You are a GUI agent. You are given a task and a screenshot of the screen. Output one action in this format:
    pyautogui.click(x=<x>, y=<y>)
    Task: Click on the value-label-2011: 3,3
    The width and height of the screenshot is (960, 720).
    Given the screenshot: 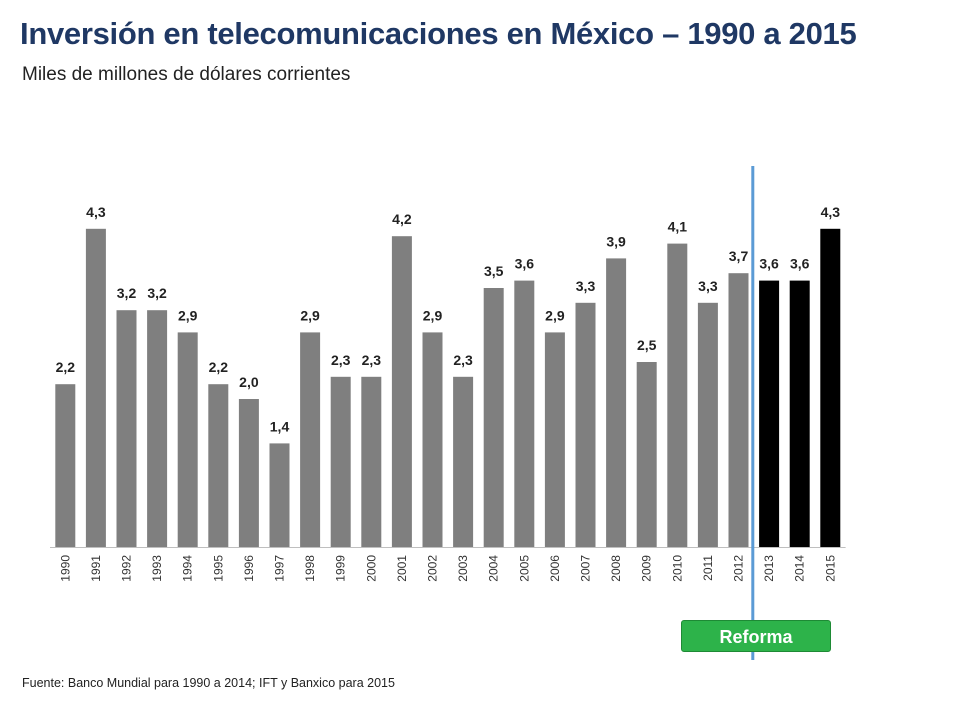 What is the action you would take?
    pyautogui.click(x=708, y=286)
    